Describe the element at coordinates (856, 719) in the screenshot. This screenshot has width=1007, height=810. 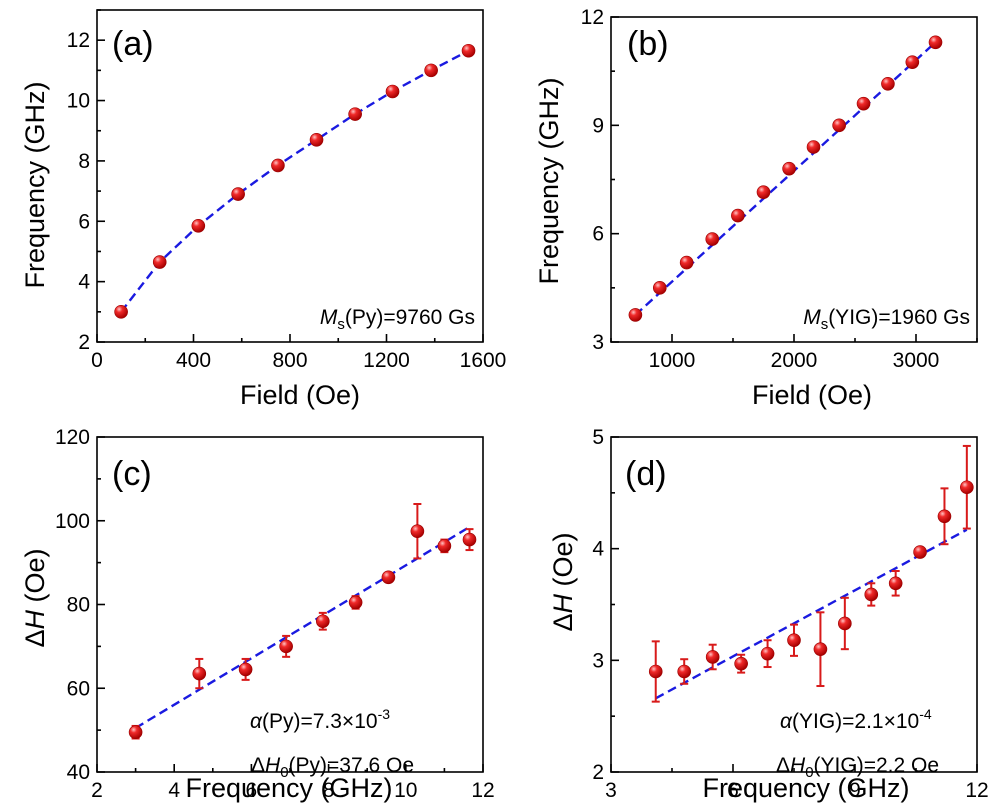
I see `panel-d-annotation-alpha: α(YIG)=2.1×10-4` at that location.